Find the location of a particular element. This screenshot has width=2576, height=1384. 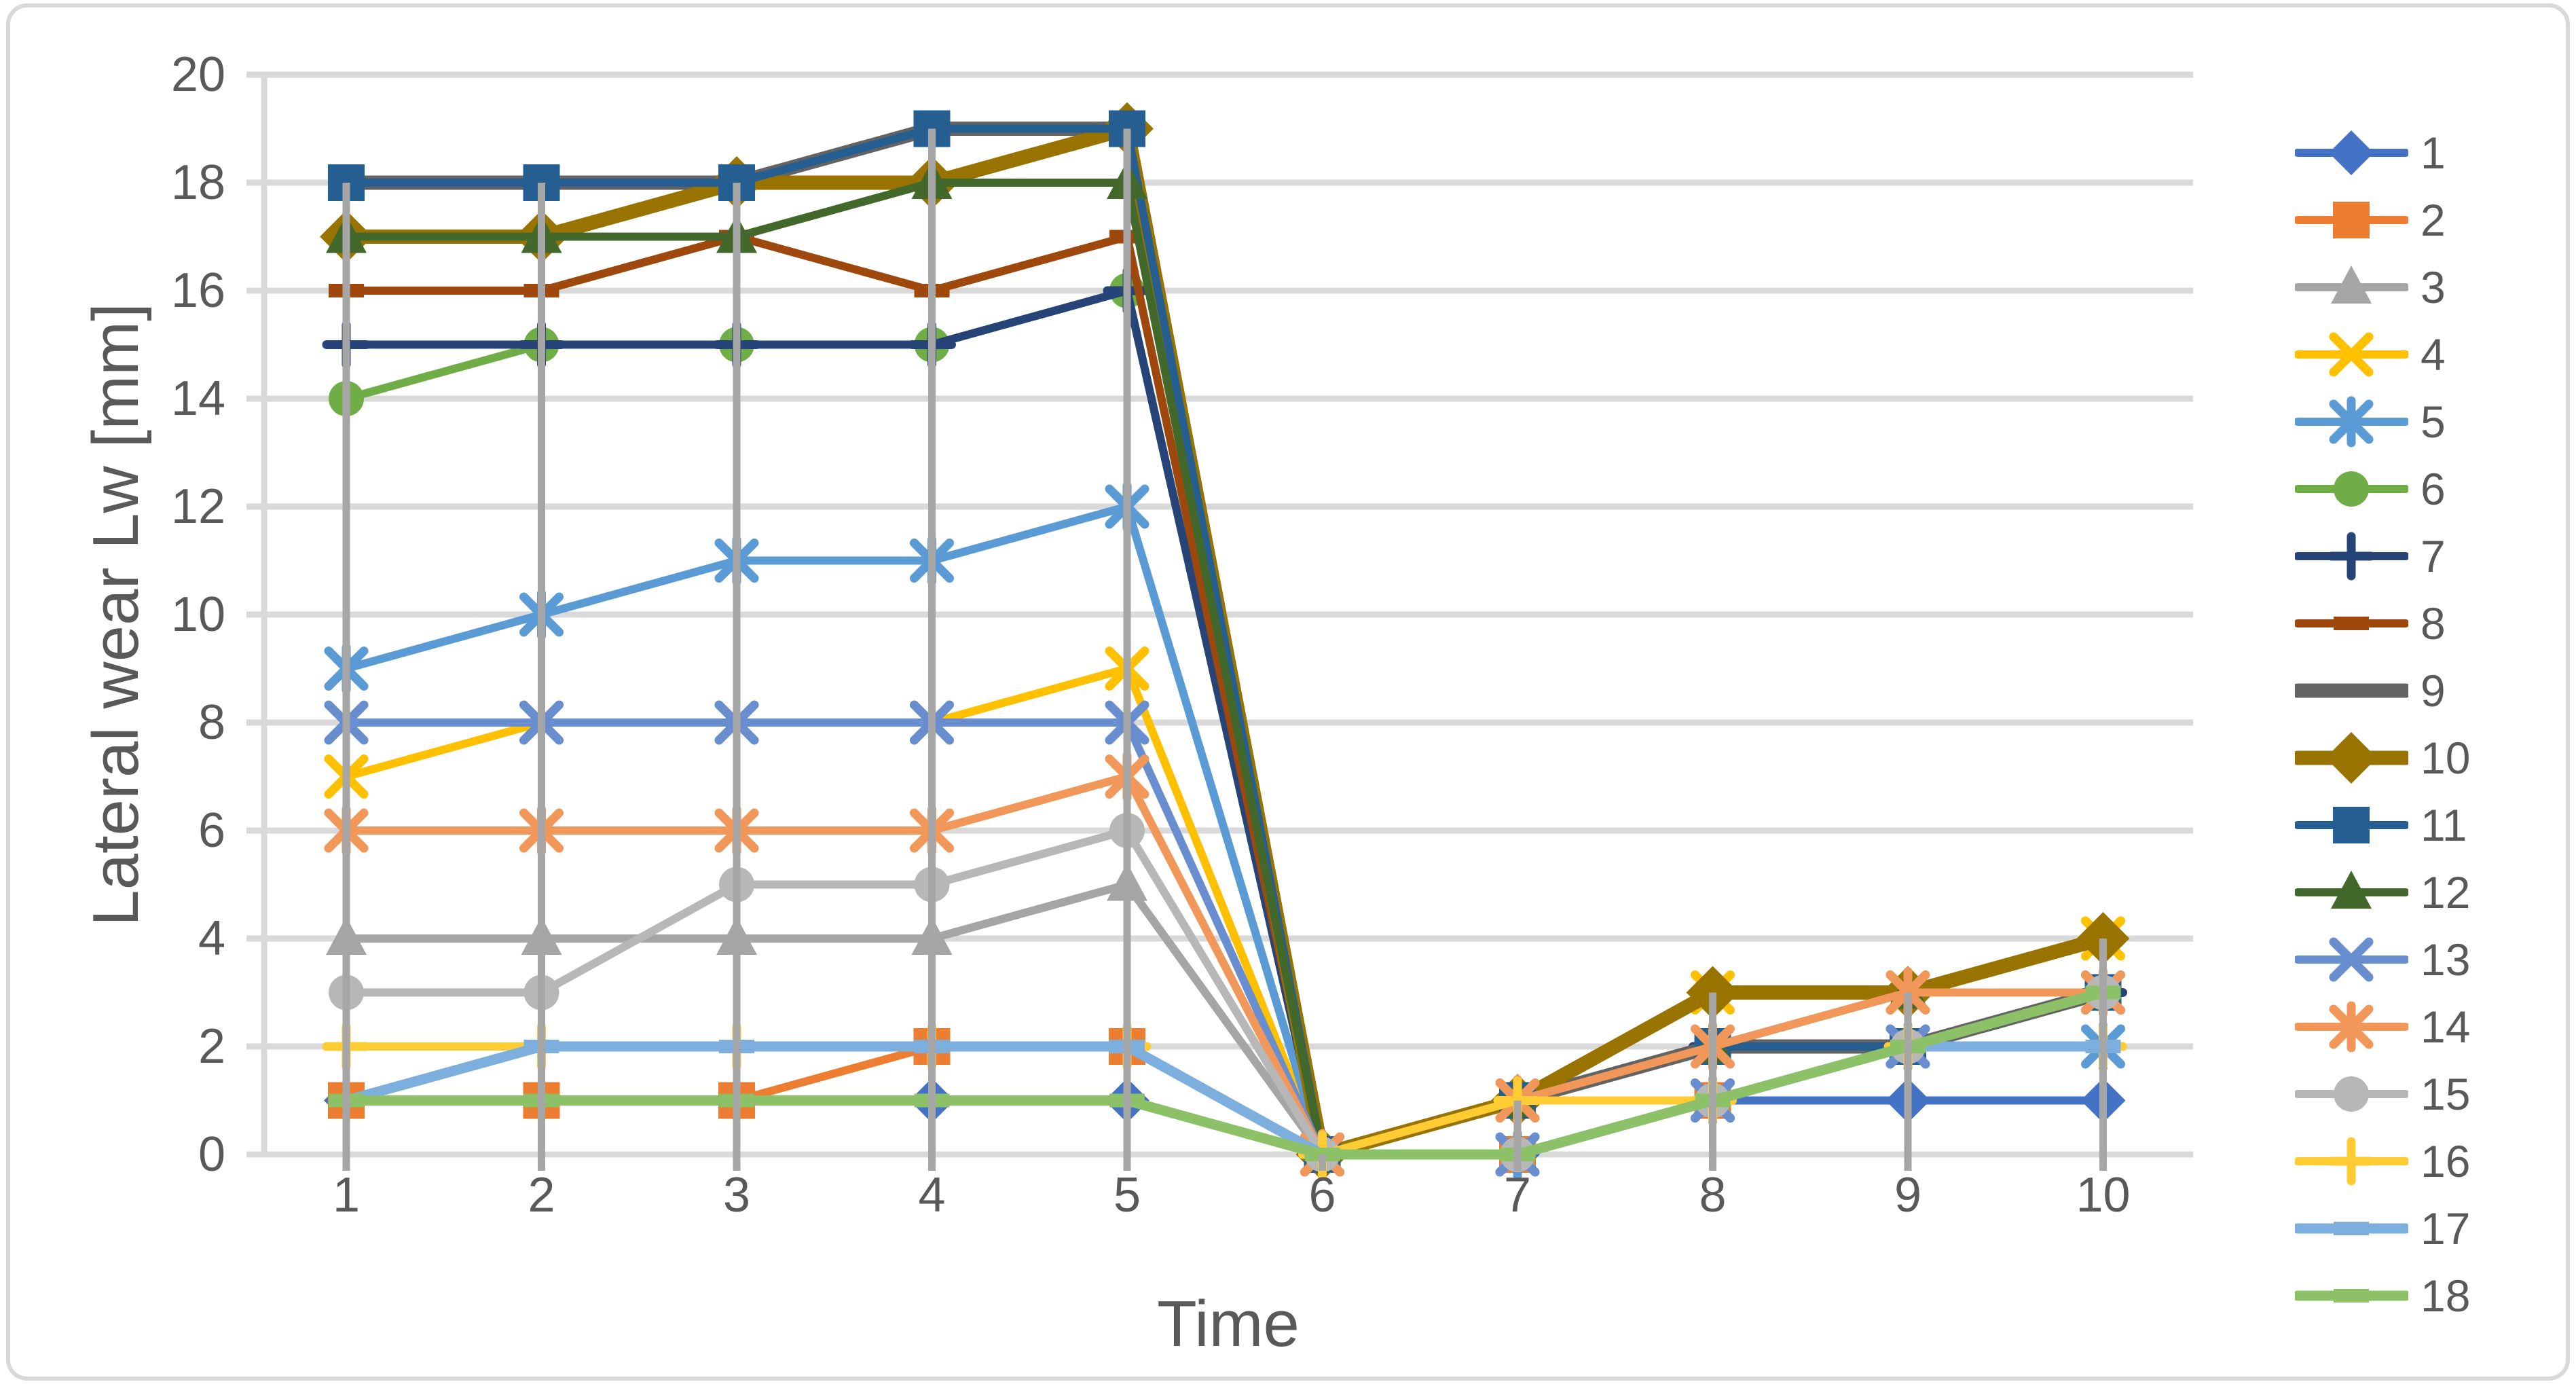

legend-item-4: 4 is located at coordinates (2430, 354).